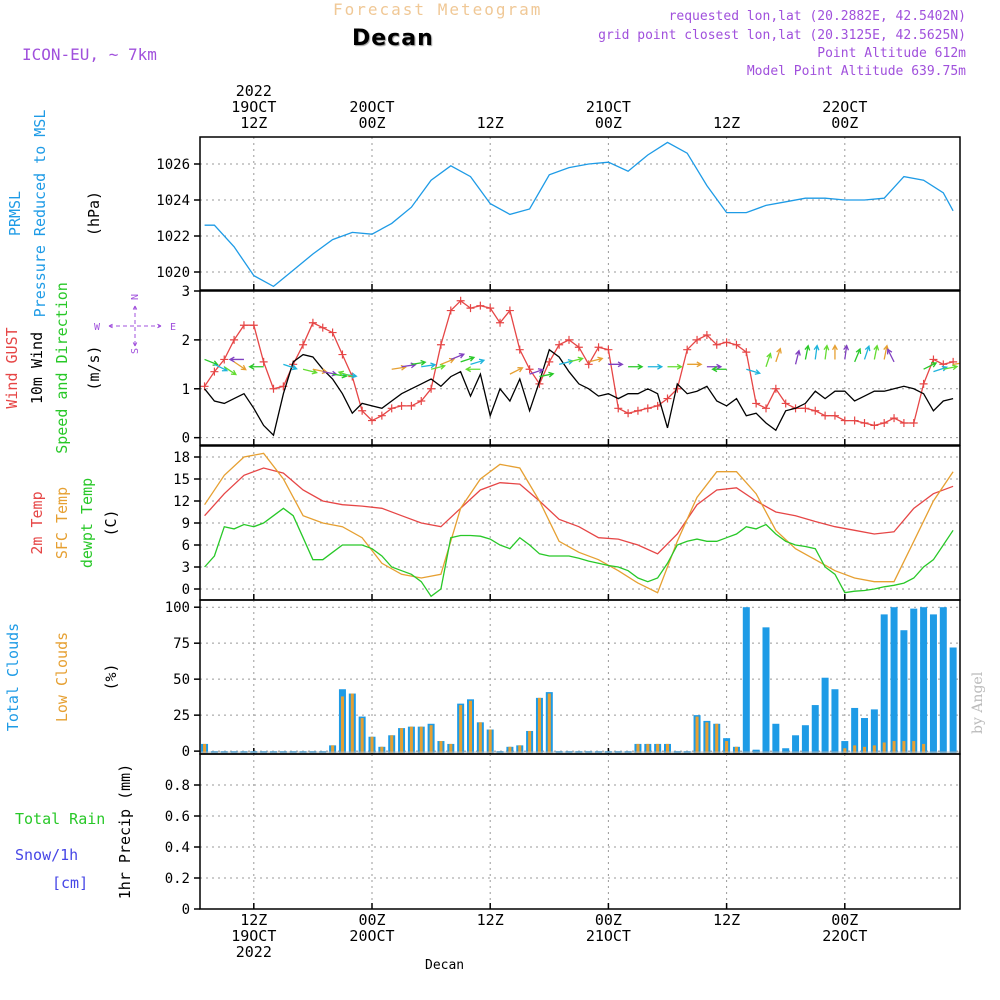  What do you see at coordinates (186, 546) in the screenshot?
I see `y-tick-label: 6` at bounding box center [186, 546].